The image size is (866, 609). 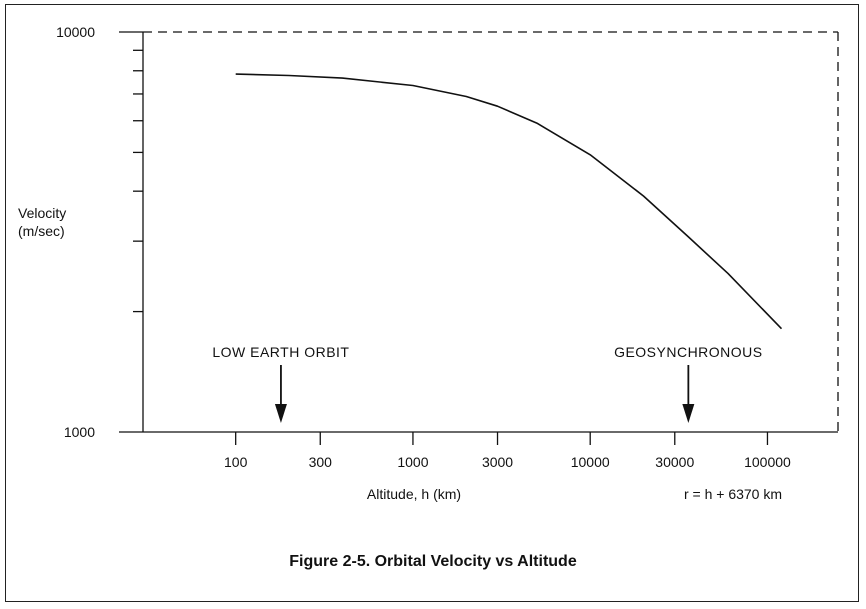 I want to click on low-earth-orbit-arrow-head, so click(x=280, y=413).